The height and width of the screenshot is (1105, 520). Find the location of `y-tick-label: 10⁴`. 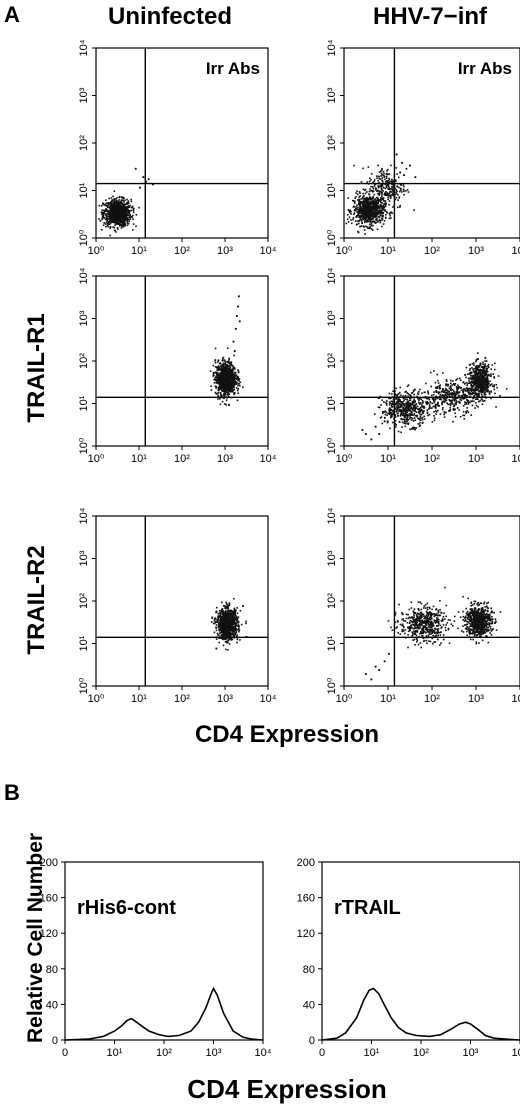

y-tick-label: 10⁴ is located at coordinates (84, 515).